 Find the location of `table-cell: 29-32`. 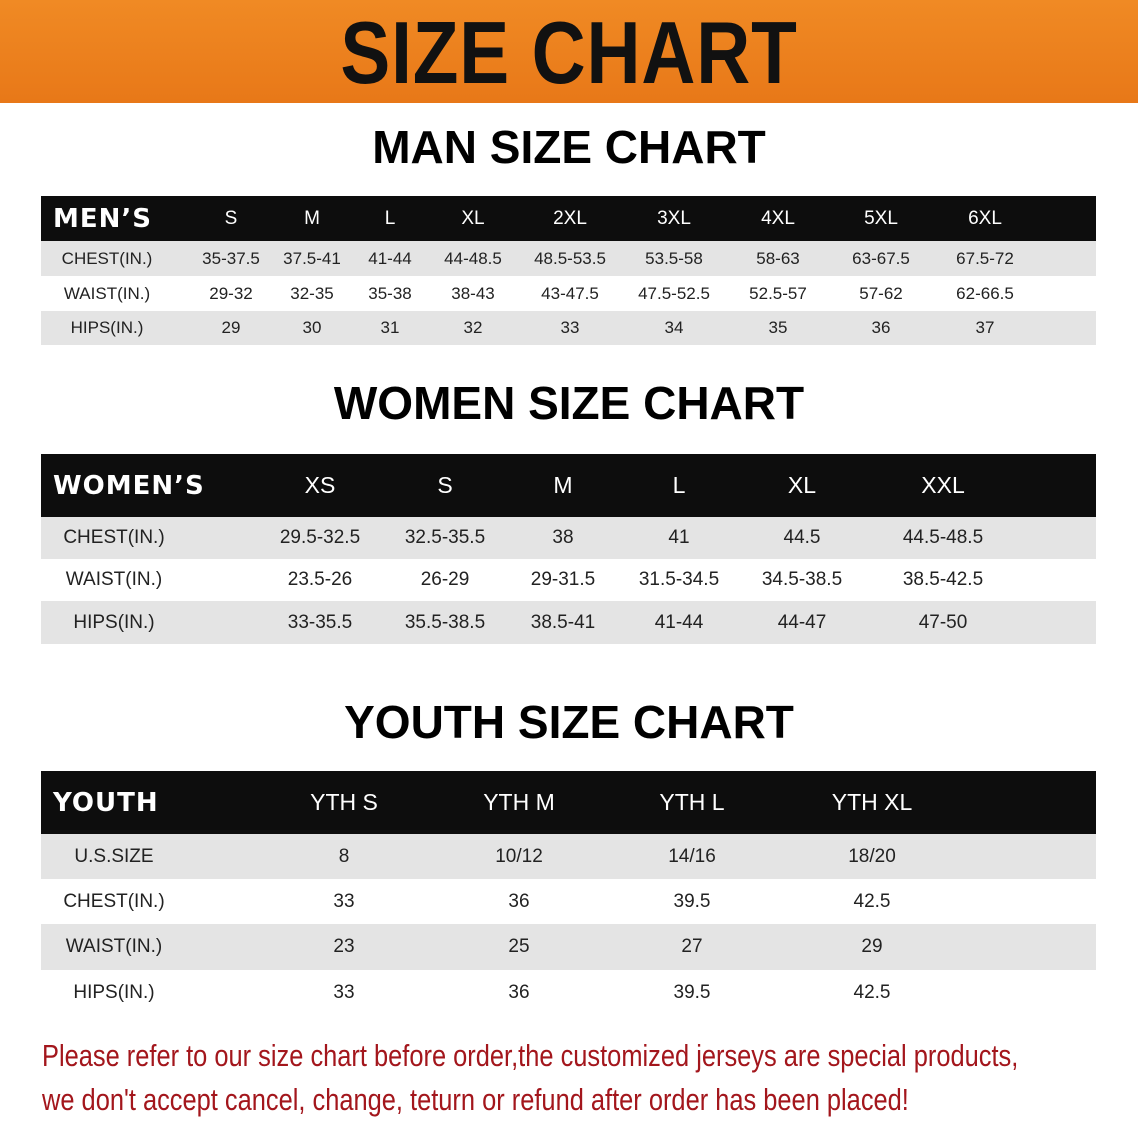

table-cell: 29-32 is located at coordinates (231, 293).